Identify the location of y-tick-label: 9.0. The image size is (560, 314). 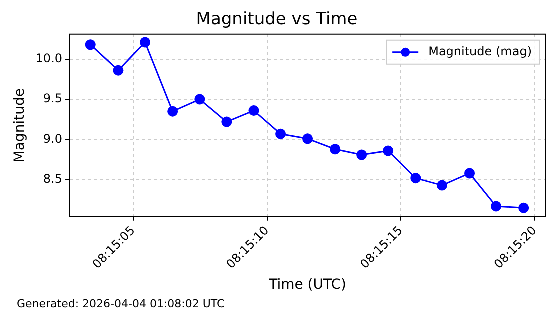
(53, 139).